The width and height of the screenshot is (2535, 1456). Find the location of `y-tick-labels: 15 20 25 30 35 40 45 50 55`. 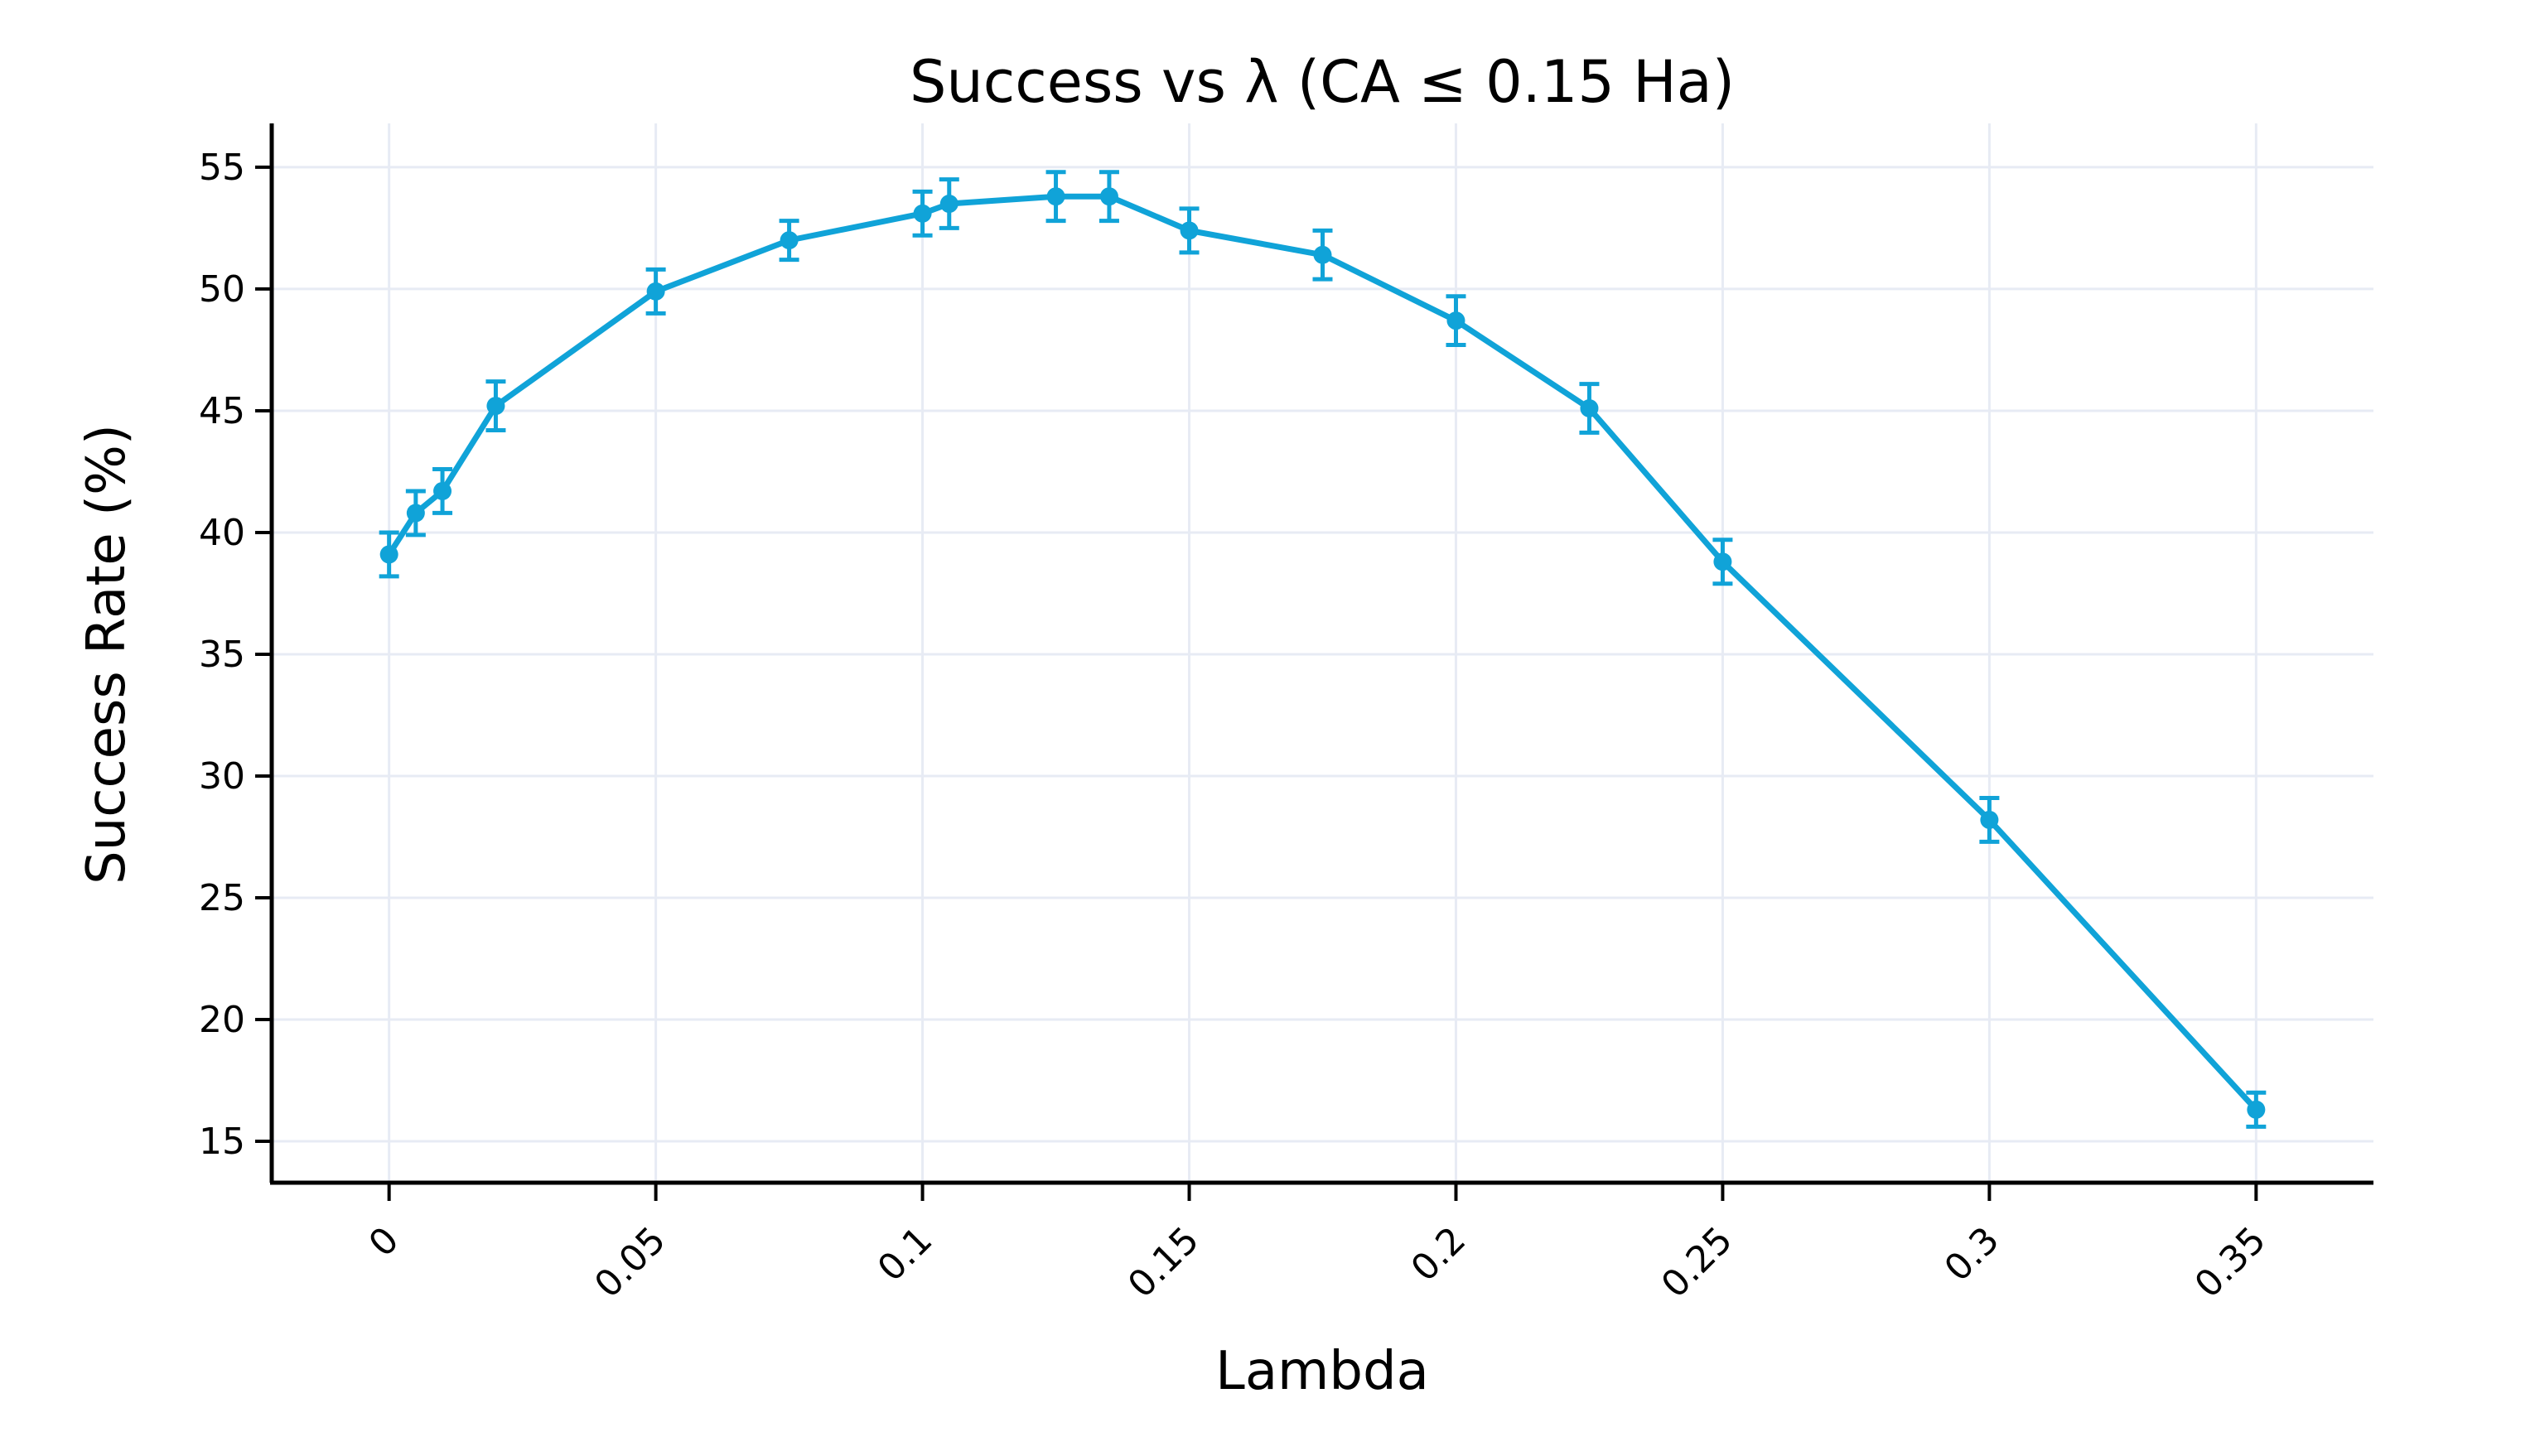

y-tick-labels: 15 20 25 30 35 40 45 50 55 is located at coordinates (222, 655).